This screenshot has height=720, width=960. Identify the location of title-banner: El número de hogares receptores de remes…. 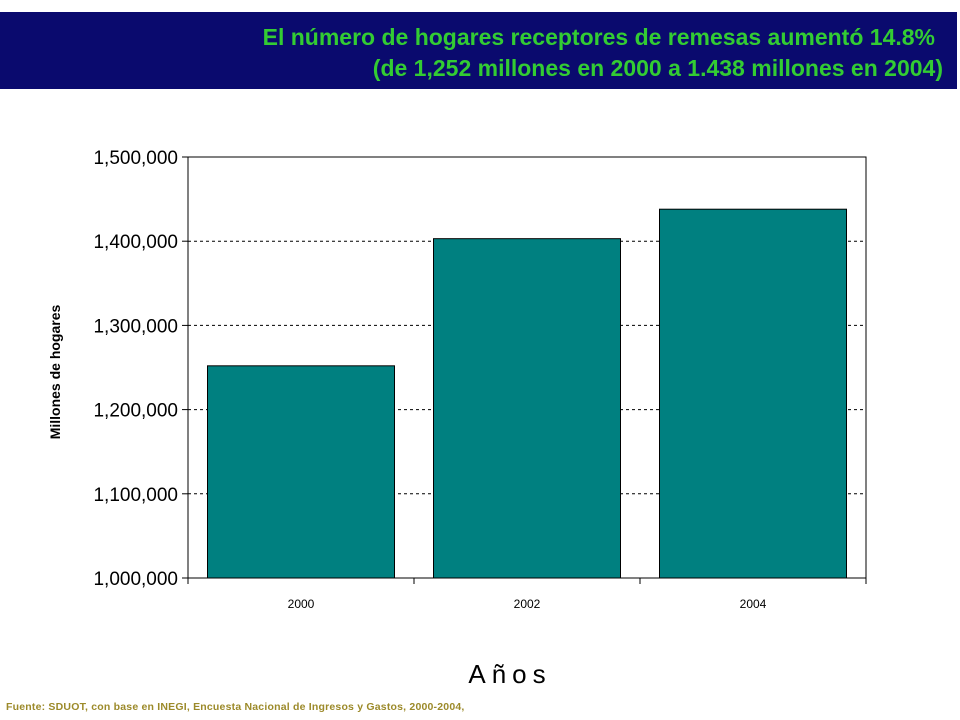
(478, 50).